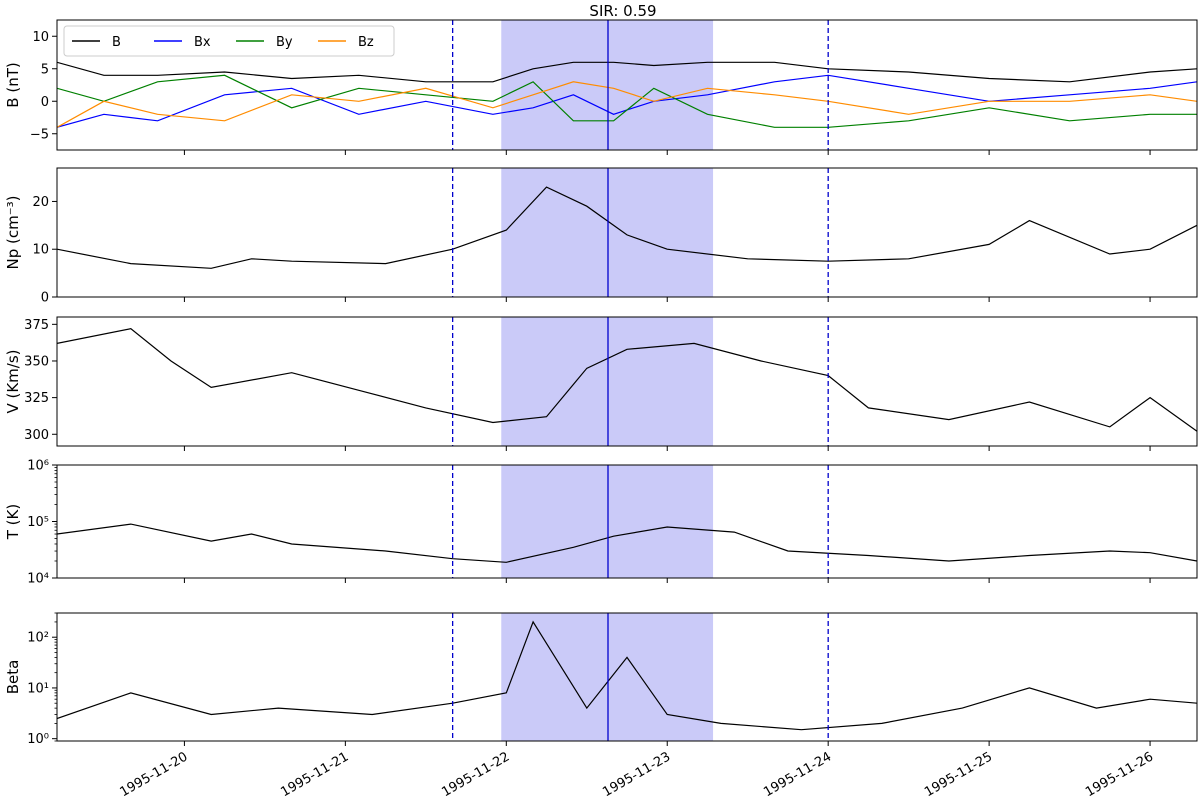  Describe the element at coordinates (13, 677) in the screenshot. I see `y-axis-label: Beta` at that location.